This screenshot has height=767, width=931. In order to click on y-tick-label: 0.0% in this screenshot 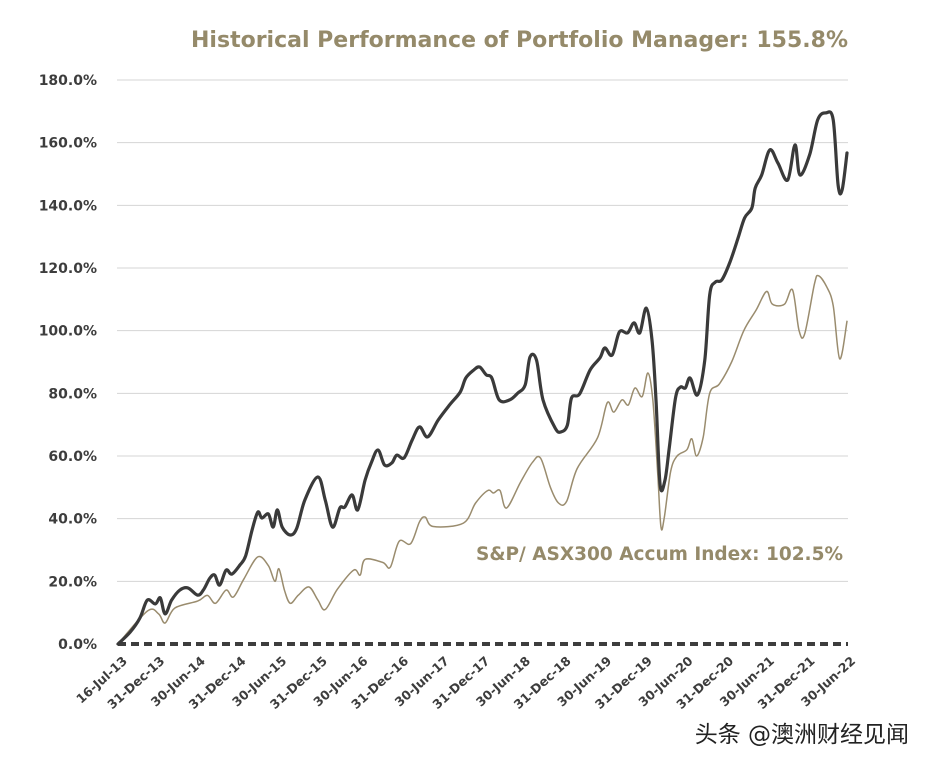, I will do `click(77, 645)`.